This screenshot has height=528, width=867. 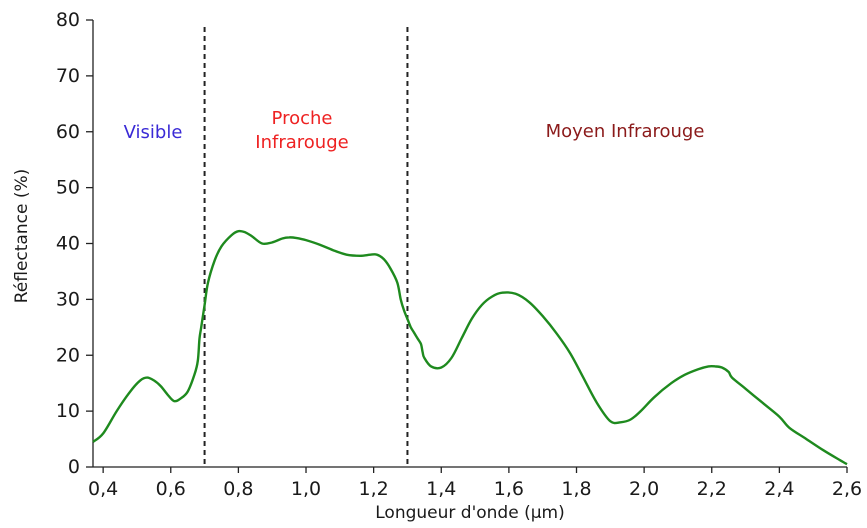 I want to click on x-axis-title: Longueur d'onde (µm), so click(x=469, y=513).